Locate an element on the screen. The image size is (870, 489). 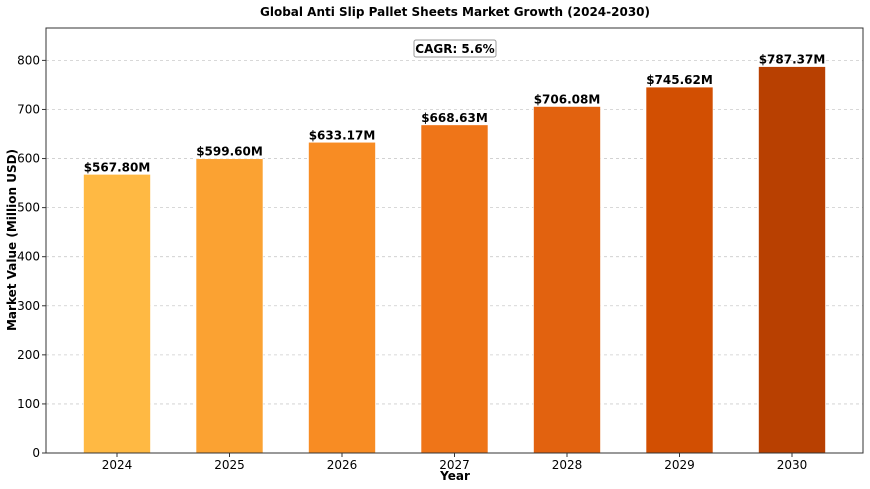
data-label-2024: $567.80M is located at coordinates (117, 167).